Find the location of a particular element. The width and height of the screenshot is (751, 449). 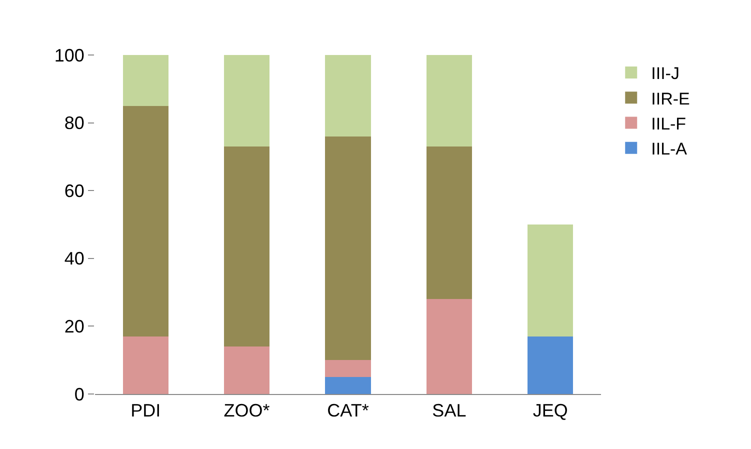

y-tick-label: 40 is located at coordinates (74, 258).